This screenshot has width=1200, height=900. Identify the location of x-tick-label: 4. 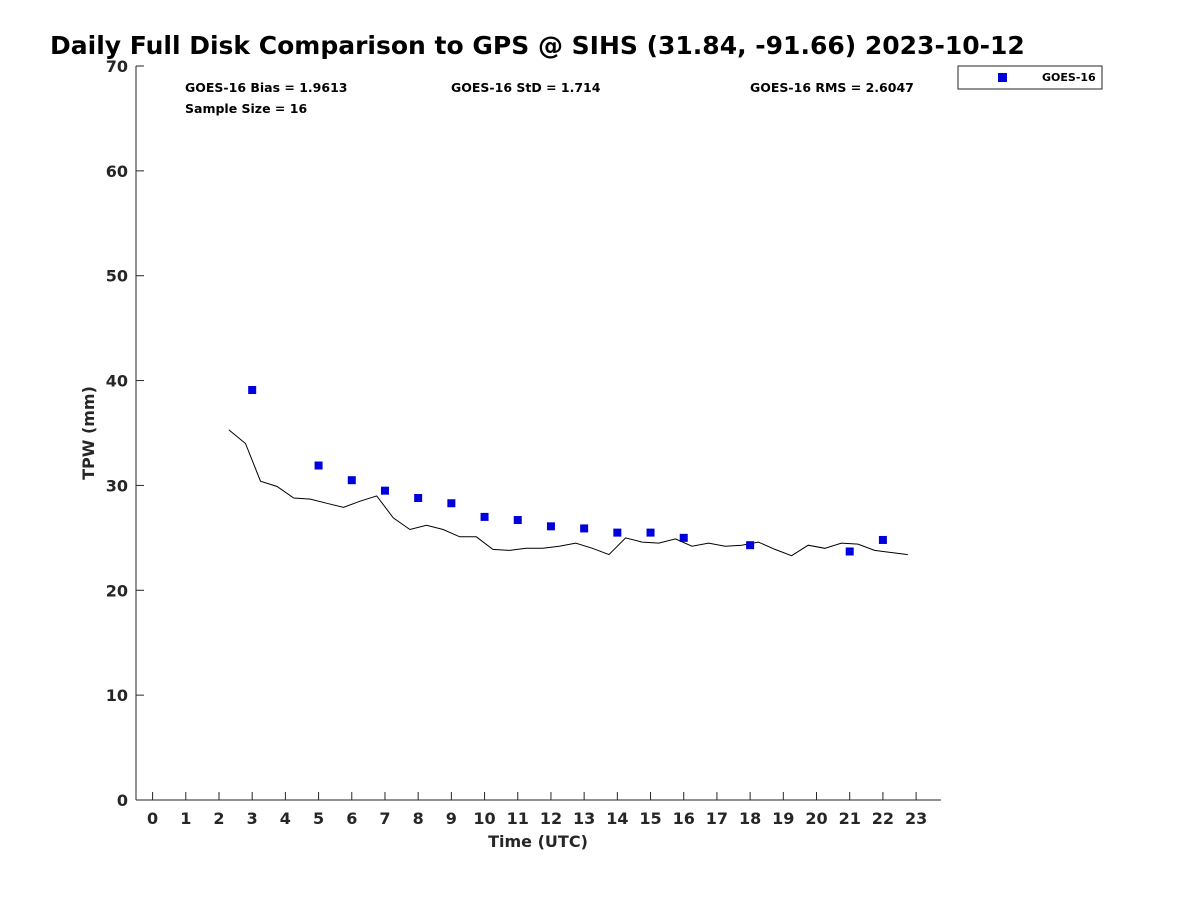
(285, 818).